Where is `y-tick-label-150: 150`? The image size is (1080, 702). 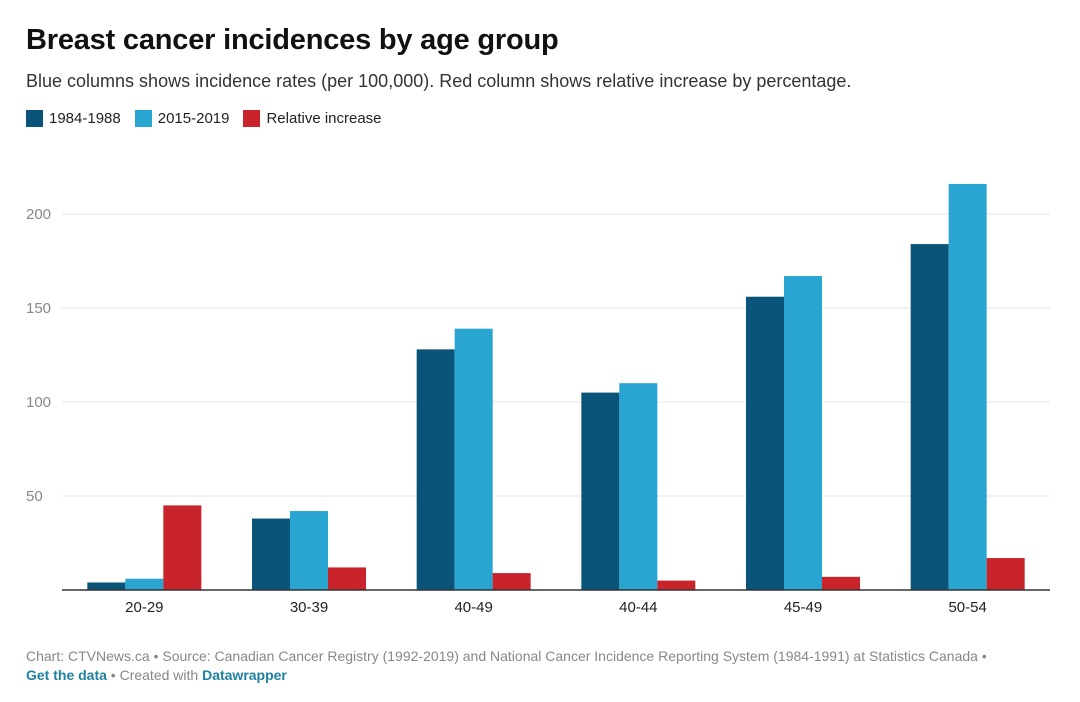 y-tick-label-150: 150 is located at coordinates (38, 308).